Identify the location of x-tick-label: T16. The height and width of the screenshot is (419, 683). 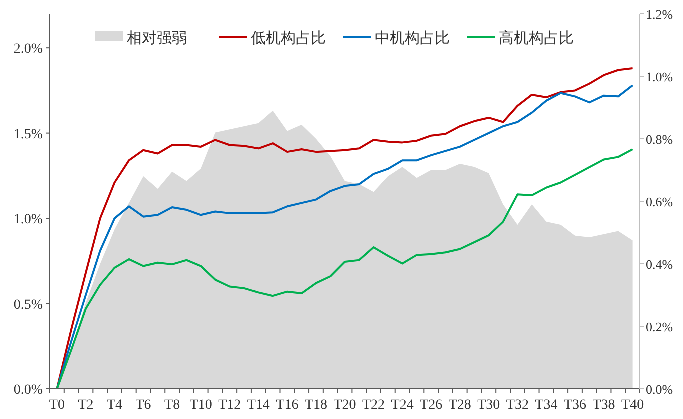
(287, 405).